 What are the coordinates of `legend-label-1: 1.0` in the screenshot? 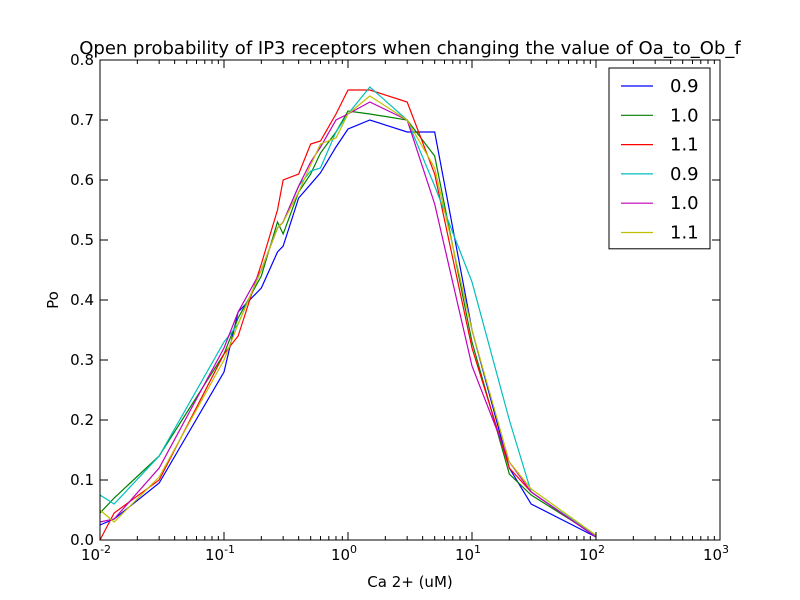 It's located at (684, 115).